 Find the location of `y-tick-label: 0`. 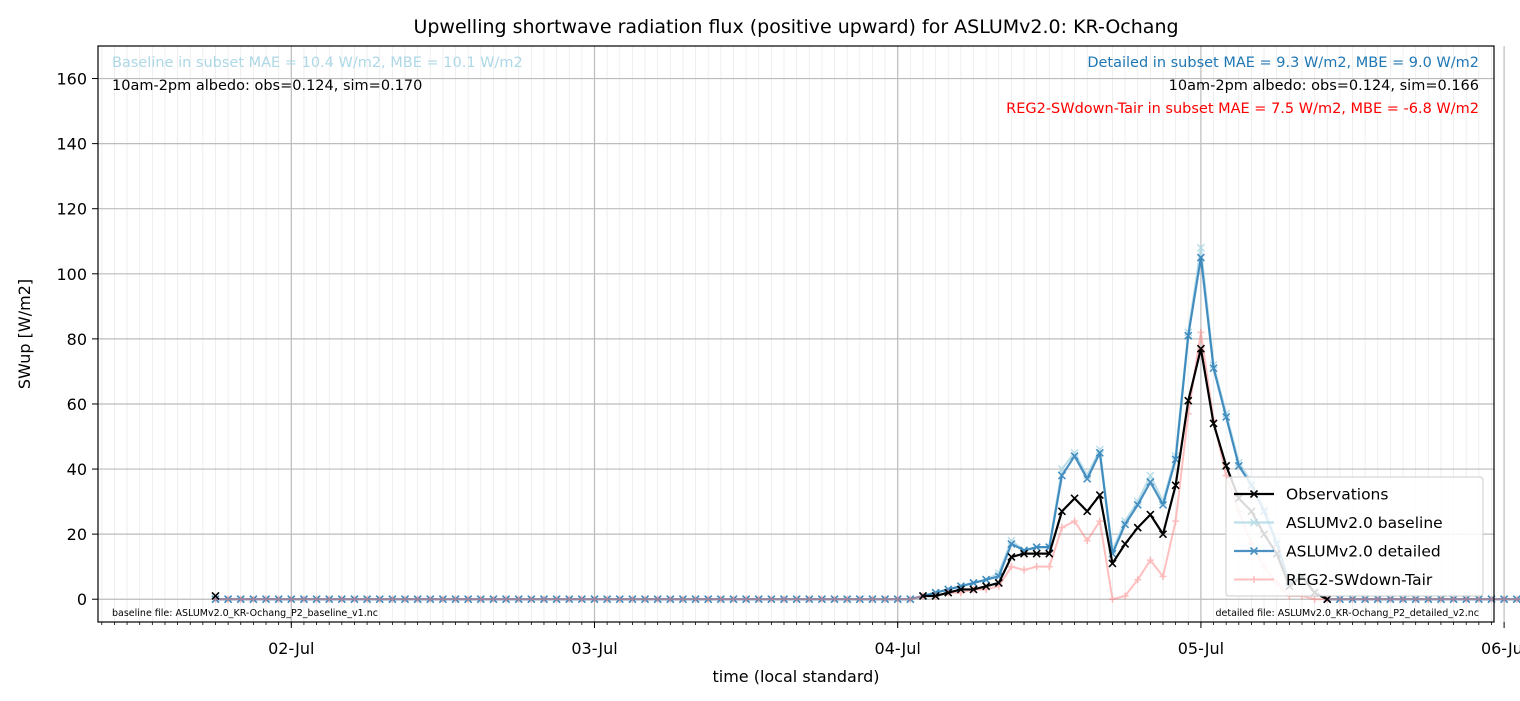

y-tick-label: 0 is located at coordinates (82, 599).